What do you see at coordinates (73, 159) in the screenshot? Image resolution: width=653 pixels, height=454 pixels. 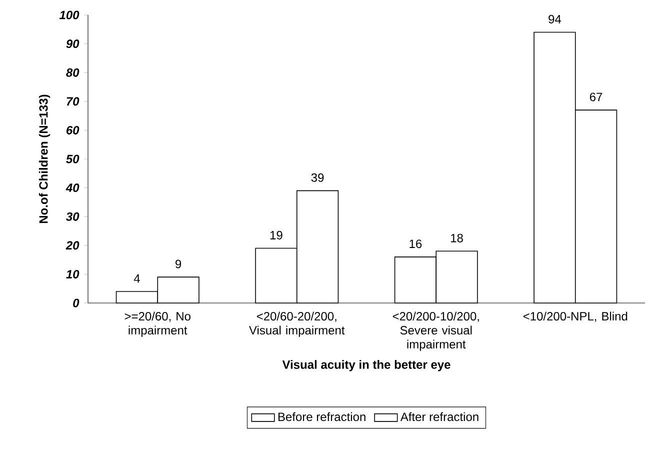 I see `y-tick-label: 50` at bounding box center [73, 159].